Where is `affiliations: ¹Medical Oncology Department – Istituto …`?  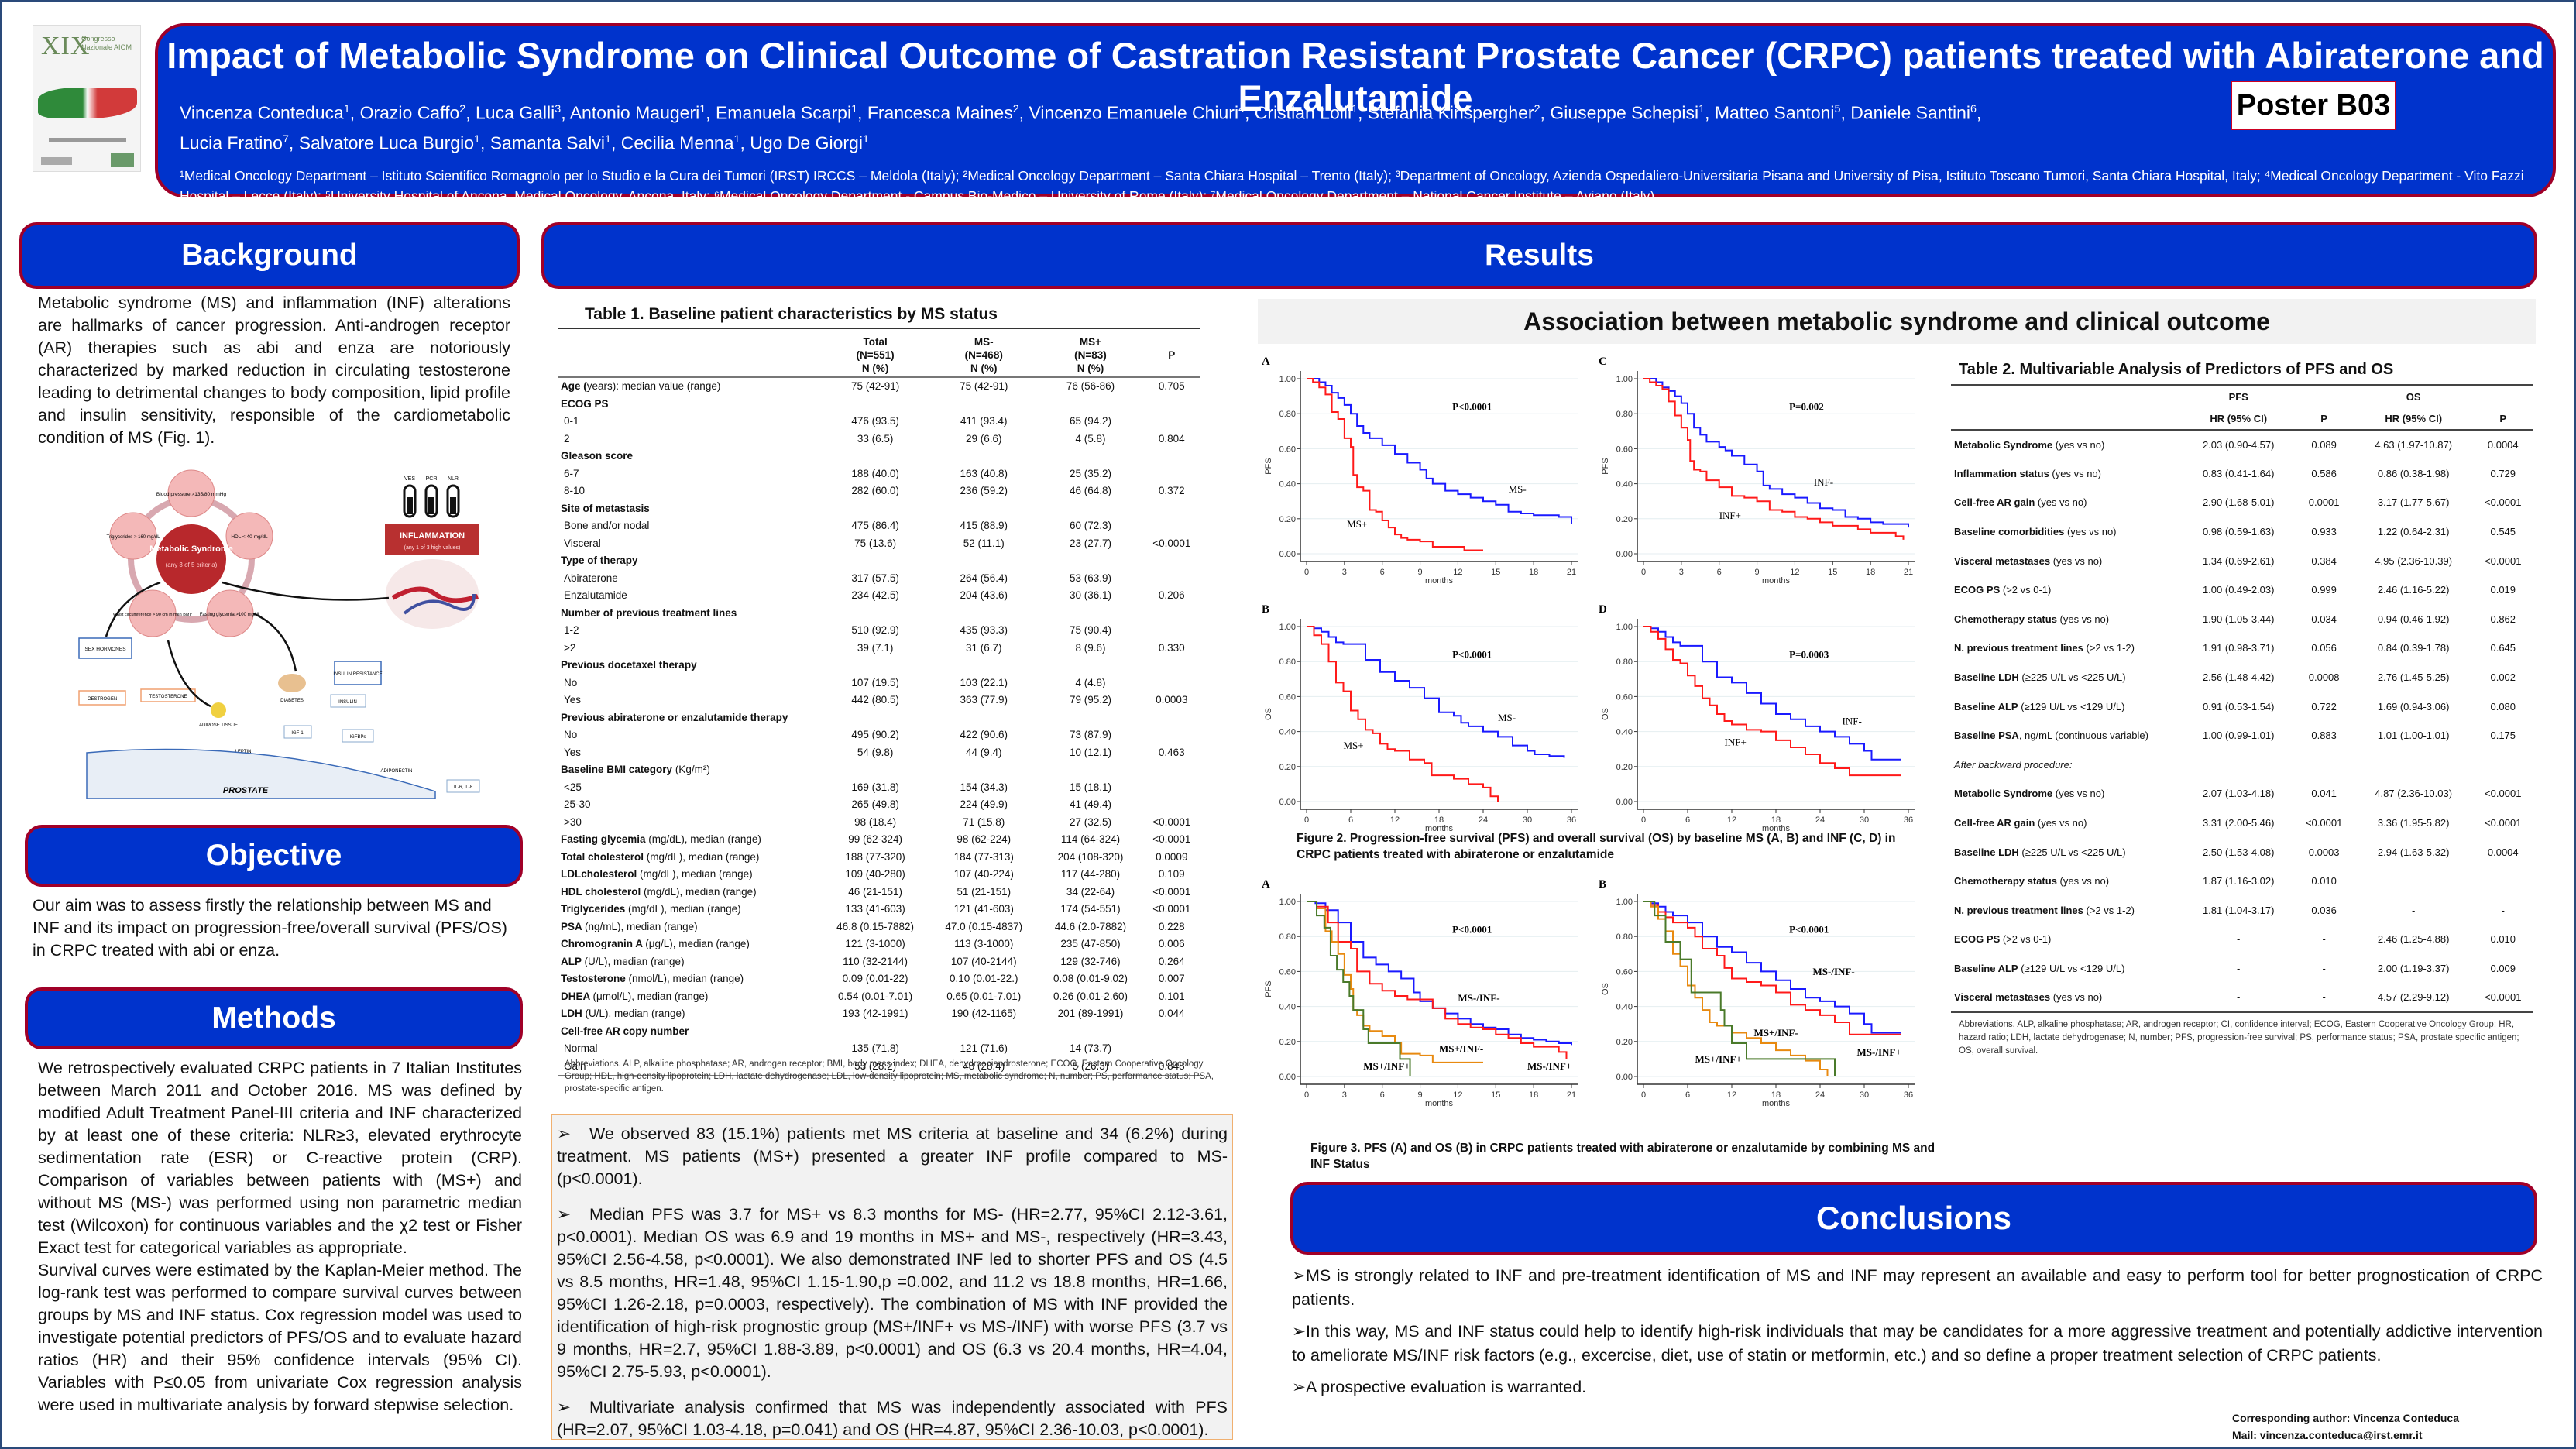
affiliations: ¹Medical Oncology Department – Istituto … is located at coordinates (1352, 186).